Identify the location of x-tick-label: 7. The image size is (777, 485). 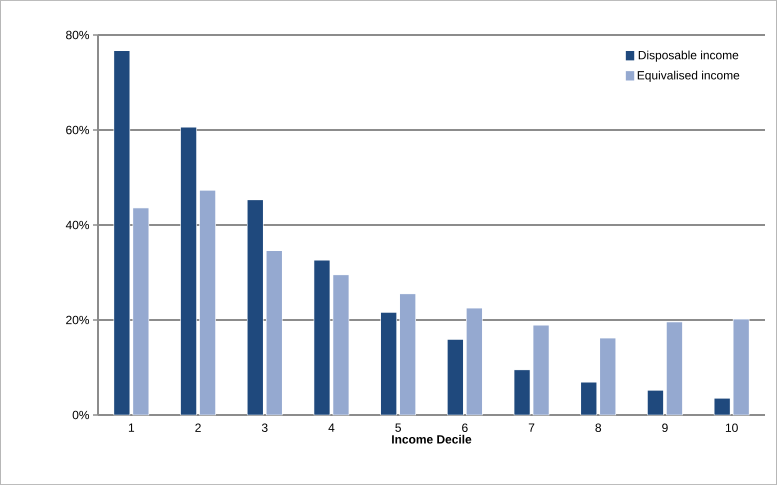
(531, 428).